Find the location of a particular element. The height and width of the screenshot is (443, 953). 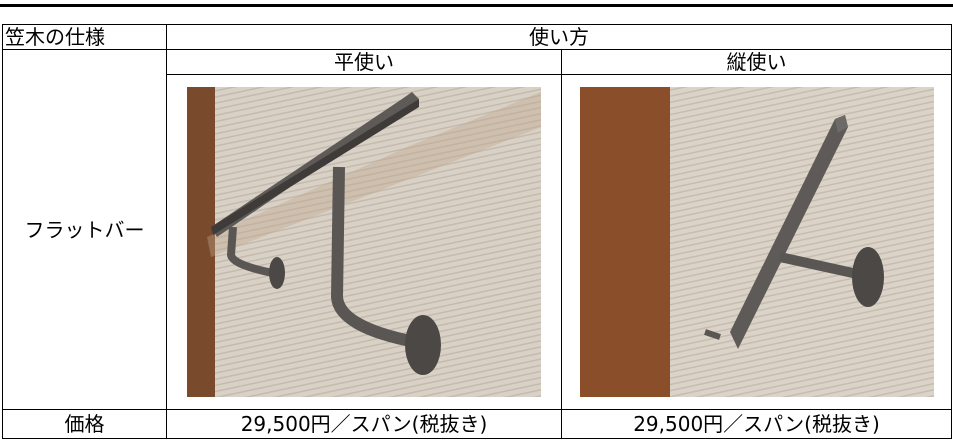

row-label: フラットバー is located at coordinates (84, 229).